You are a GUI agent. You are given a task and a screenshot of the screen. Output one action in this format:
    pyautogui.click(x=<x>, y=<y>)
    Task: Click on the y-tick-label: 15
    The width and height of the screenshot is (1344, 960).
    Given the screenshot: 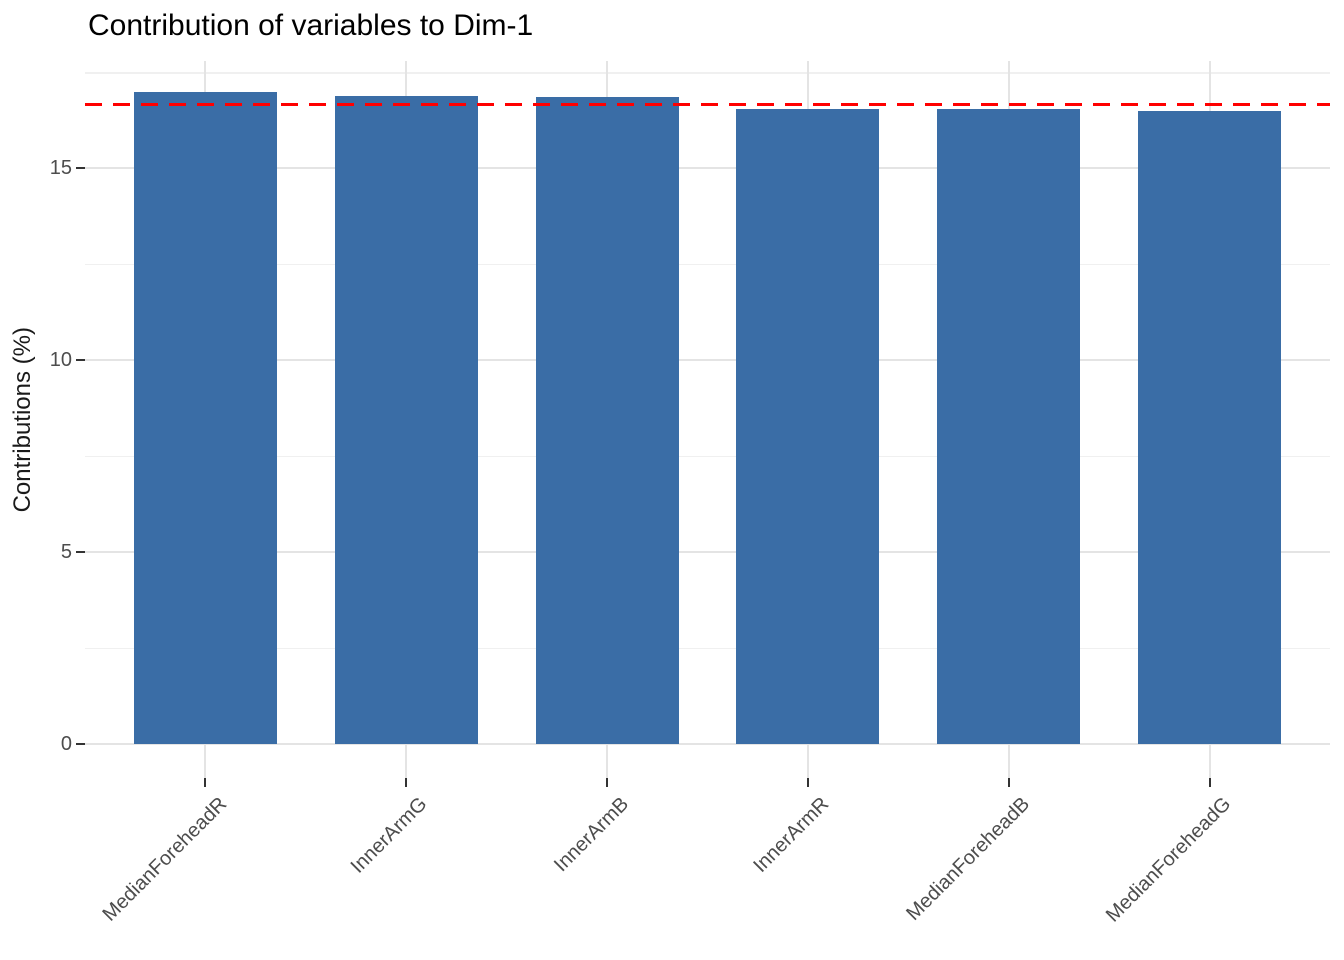 What is the action you would take?
    pyautogui.click(x=60, y=168)
    